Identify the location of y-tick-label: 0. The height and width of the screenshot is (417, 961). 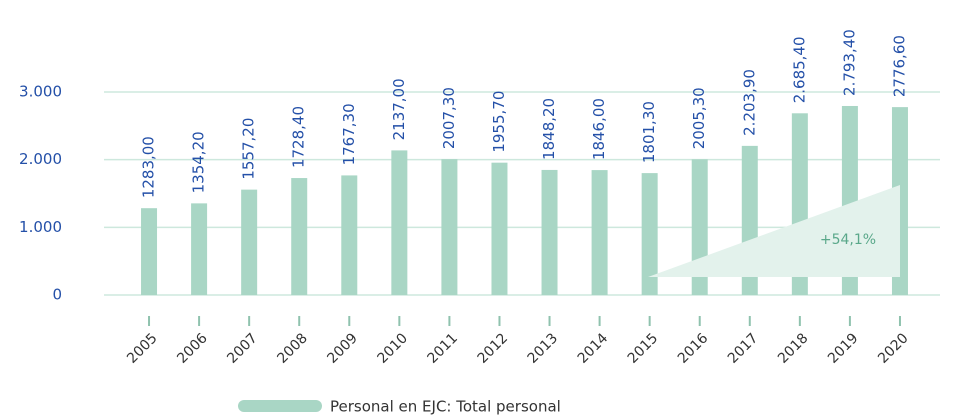
(57, 295).